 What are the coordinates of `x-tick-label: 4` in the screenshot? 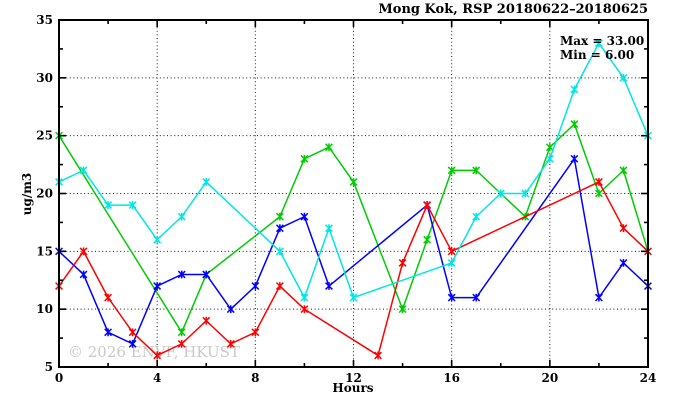 It's located at (157, 378).